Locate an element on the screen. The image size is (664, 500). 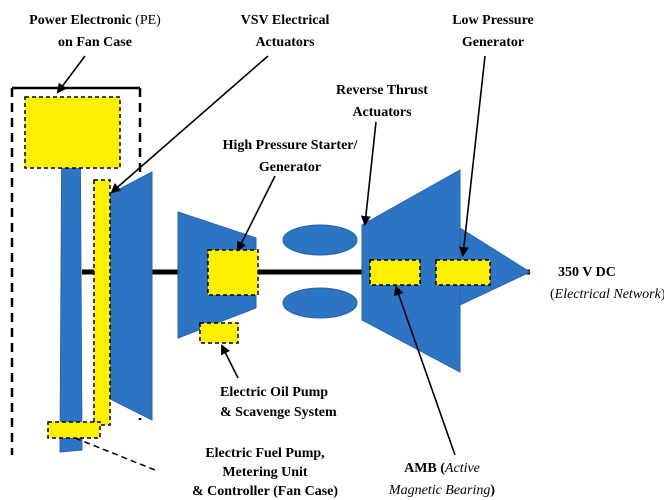
amb-box is located at coordinates (395, 272).